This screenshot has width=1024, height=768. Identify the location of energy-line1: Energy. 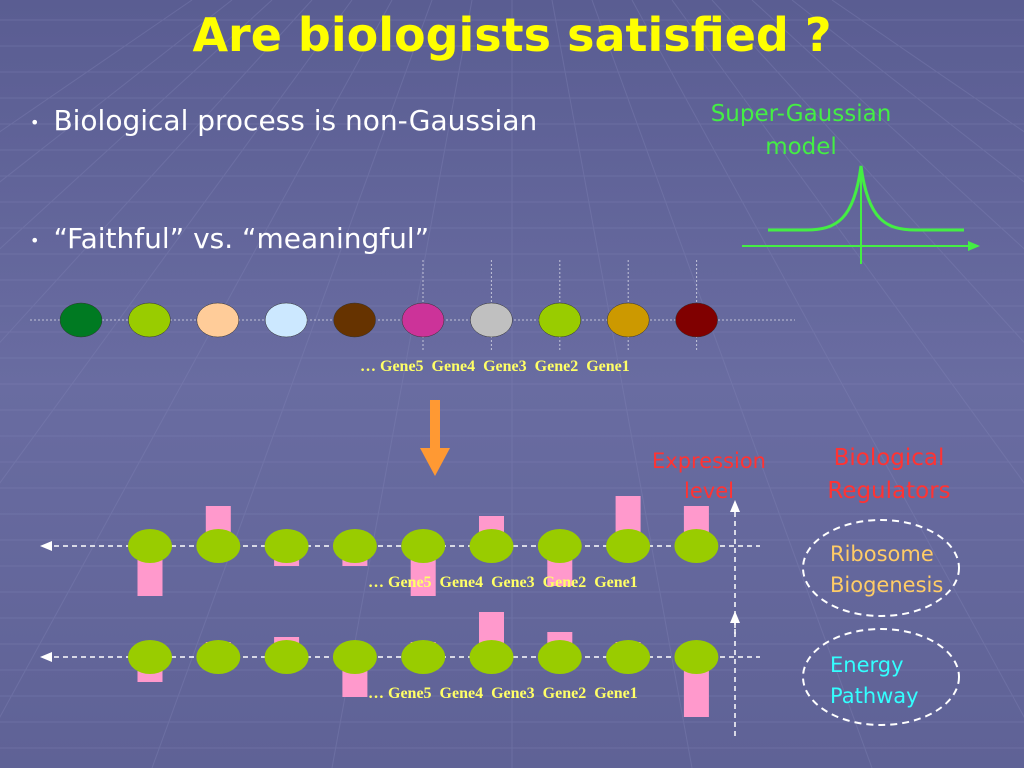
(867, 665).